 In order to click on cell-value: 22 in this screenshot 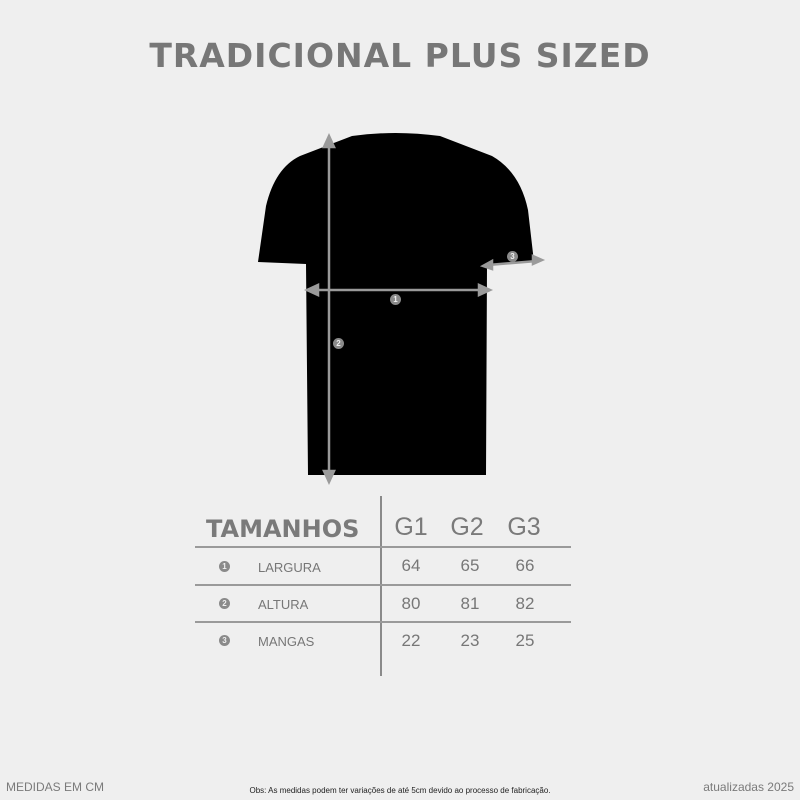, I will do `click(411, 640)`.